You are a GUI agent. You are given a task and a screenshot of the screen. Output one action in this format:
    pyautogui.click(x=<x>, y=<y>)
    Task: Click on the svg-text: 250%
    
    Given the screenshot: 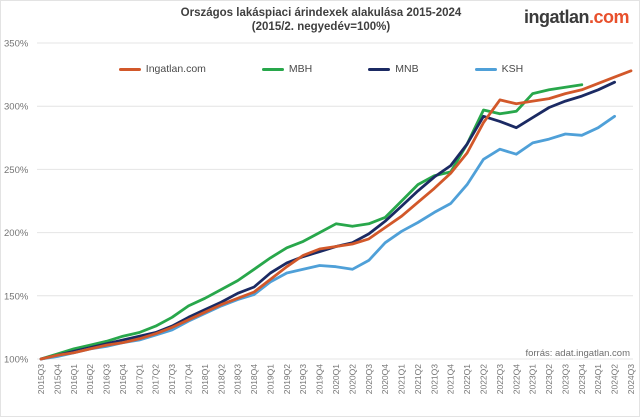 What is the action you would take?
    pyautogui.click(x=16, y=170)
    